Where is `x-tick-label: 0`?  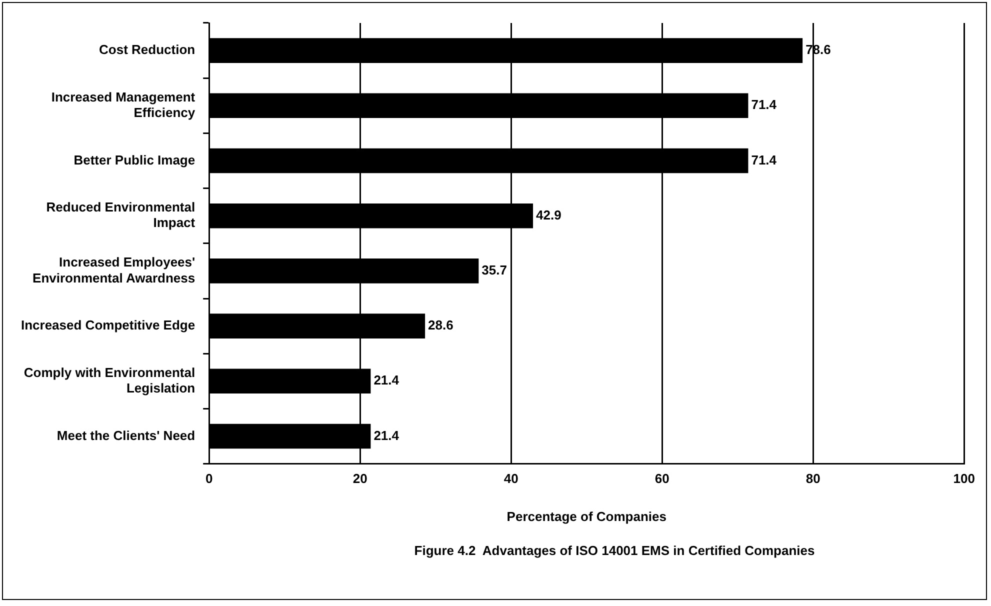 x-tick-label: 0 is located at coordinates (209, 478).